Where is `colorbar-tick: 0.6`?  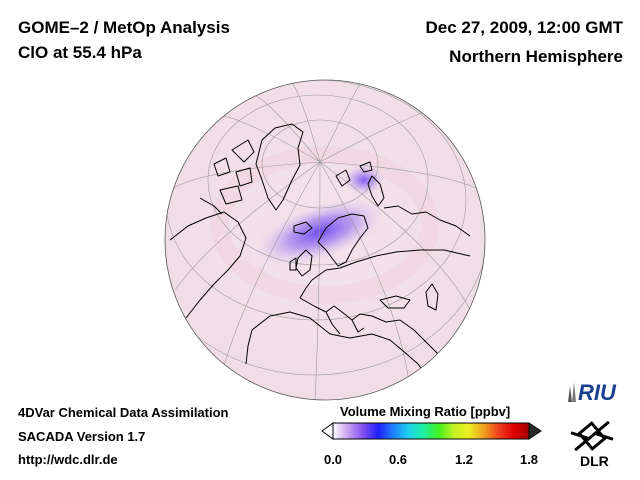
colorbar-tick: 0.6 is located at coordinates (398, 459).